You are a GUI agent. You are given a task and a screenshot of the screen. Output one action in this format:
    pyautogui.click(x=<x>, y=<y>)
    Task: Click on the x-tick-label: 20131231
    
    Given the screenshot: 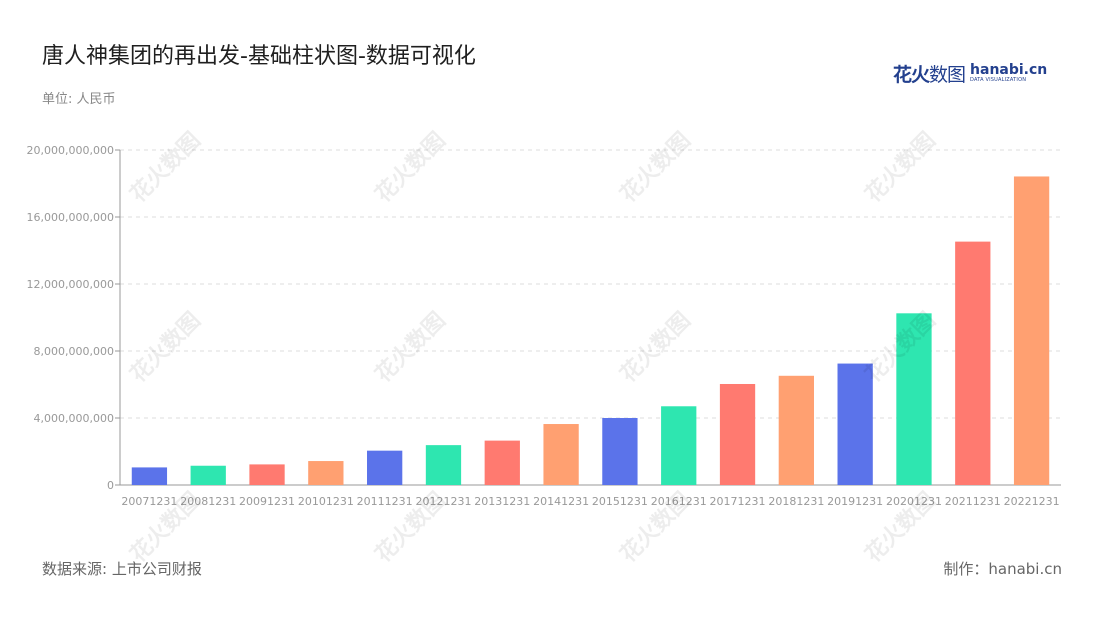 What is the action you would take?
    pyautogui.click(x=502, y=501)
    